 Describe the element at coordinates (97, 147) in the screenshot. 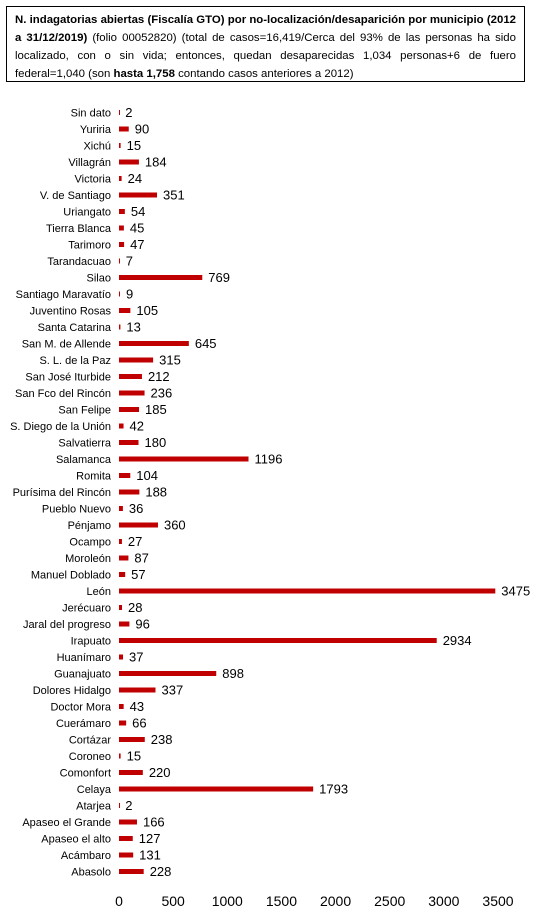

I see `category-label-xichu: Xichú` at that location.